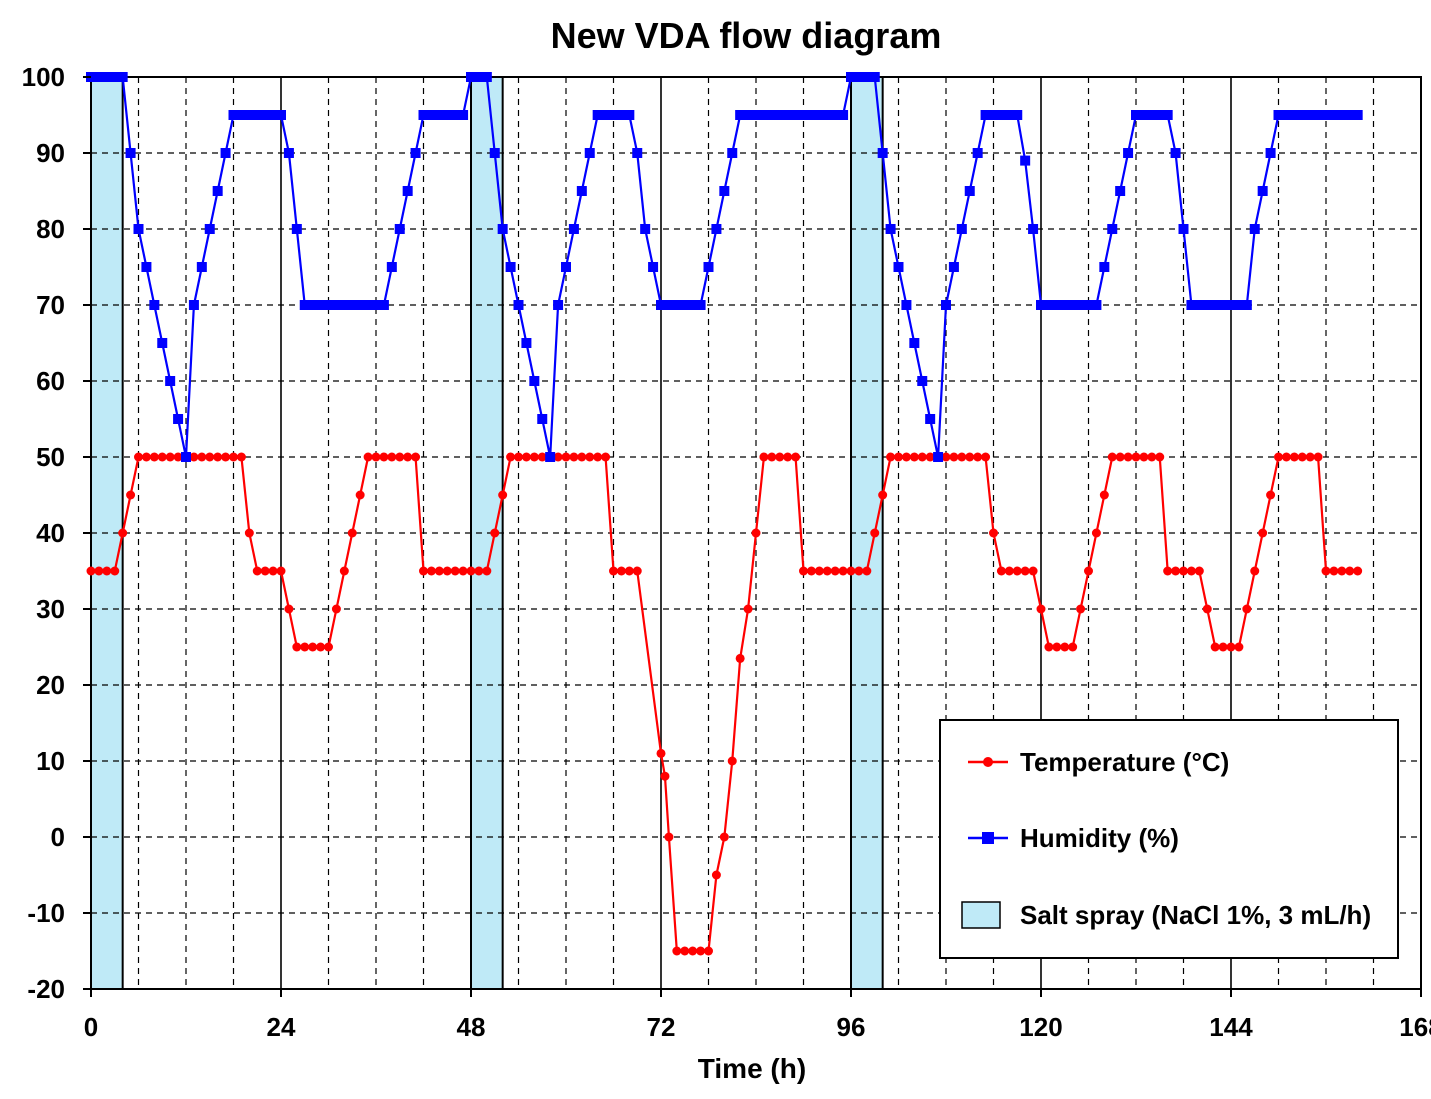 The height and width of the screenshot is (1099, 1431). Describe the element at coordinates (1231, 1027) in the screenshot. I see `x-tick-label: 144` at that location.